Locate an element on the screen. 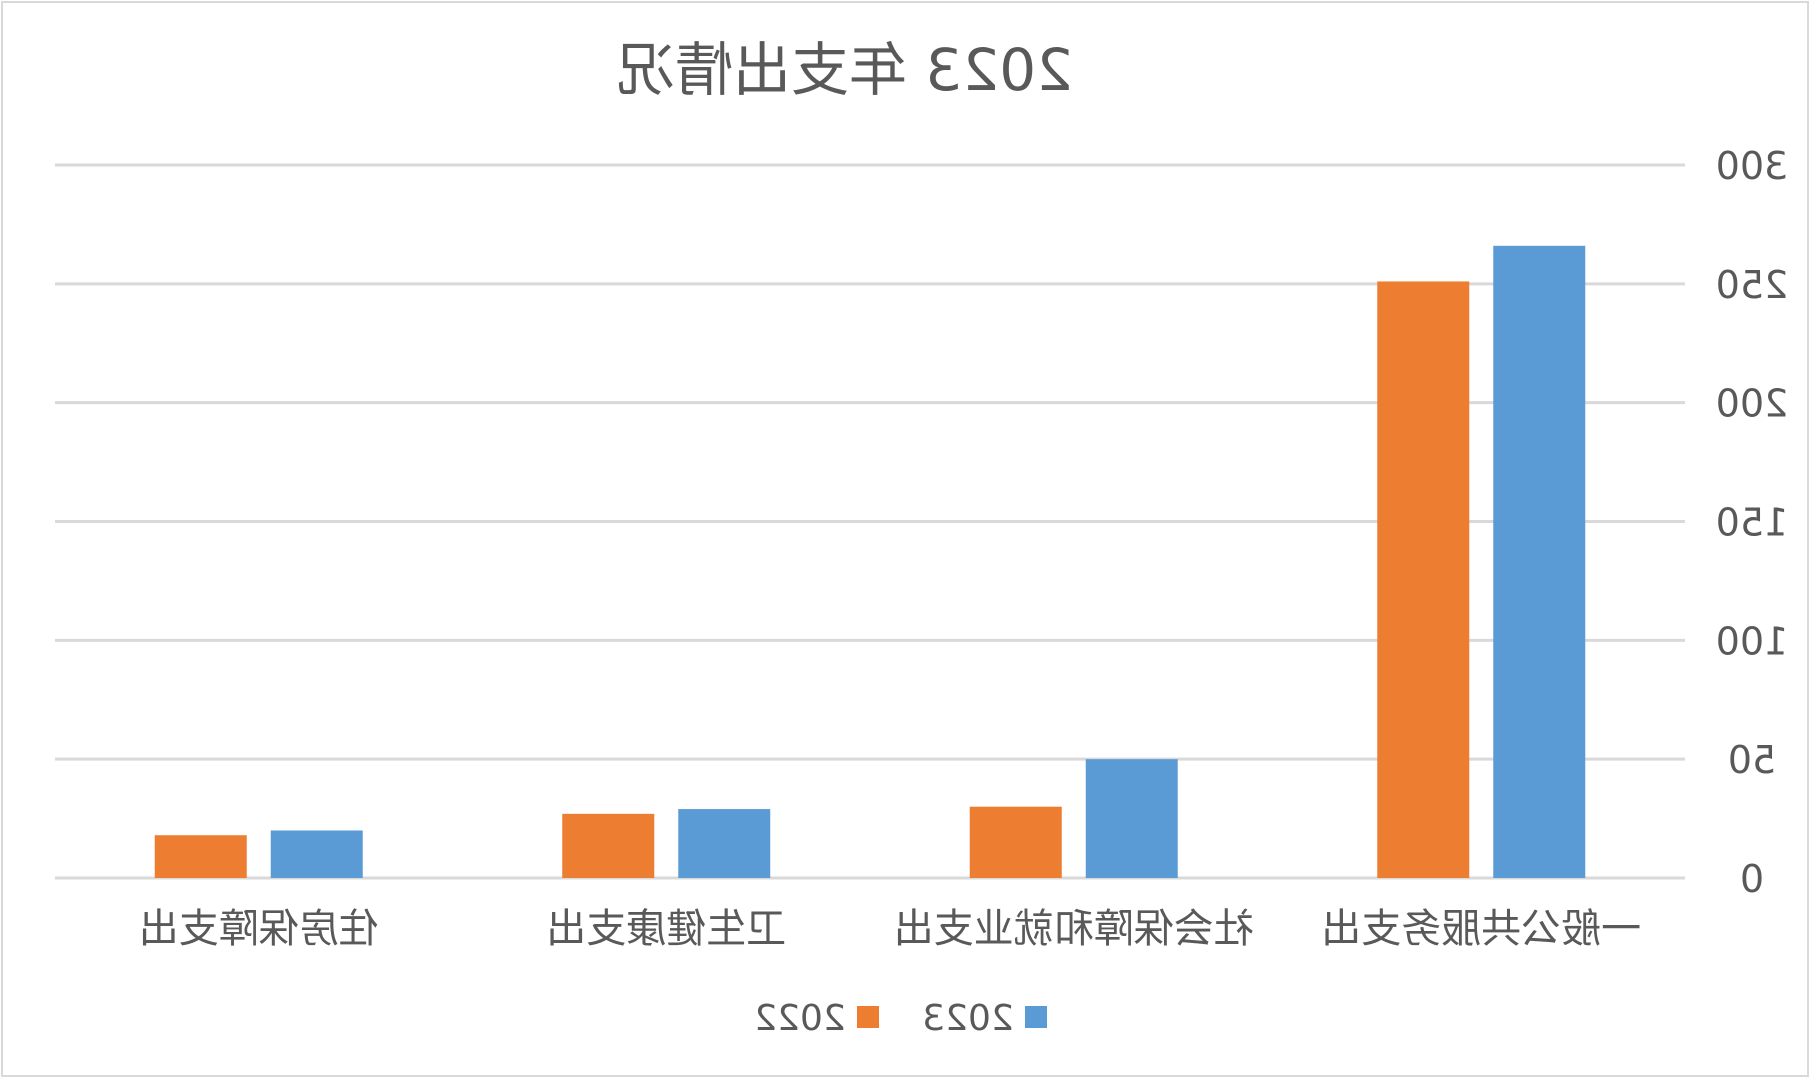 The image size is (1812, 1080). category-label: 社会保障和就业支出 is located at coordinates (1074, 929).